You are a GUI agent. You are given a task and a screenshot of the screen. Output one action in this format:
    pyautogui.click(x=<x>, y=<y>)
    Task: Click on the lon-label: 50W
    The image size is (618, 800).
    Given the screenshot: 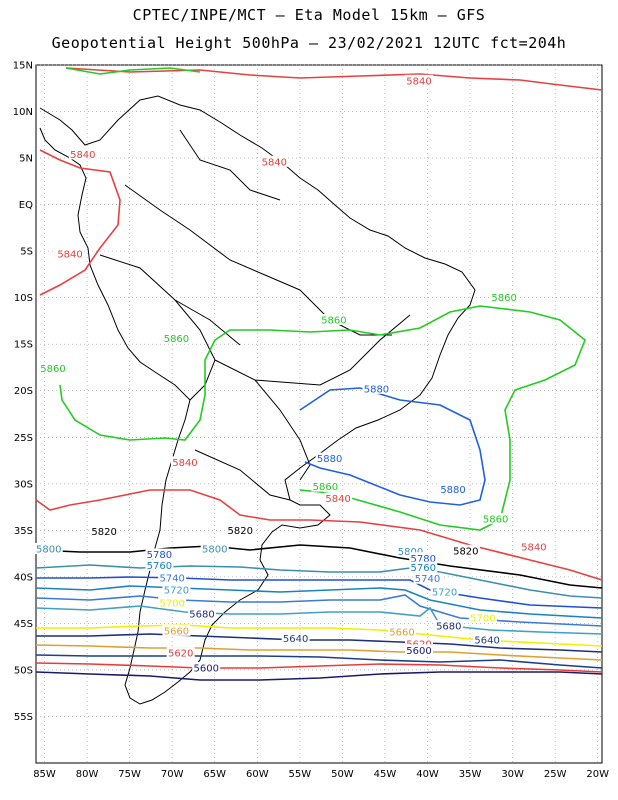 What is the action you would take?
    pyautogui.click(x=342, y=774)
    